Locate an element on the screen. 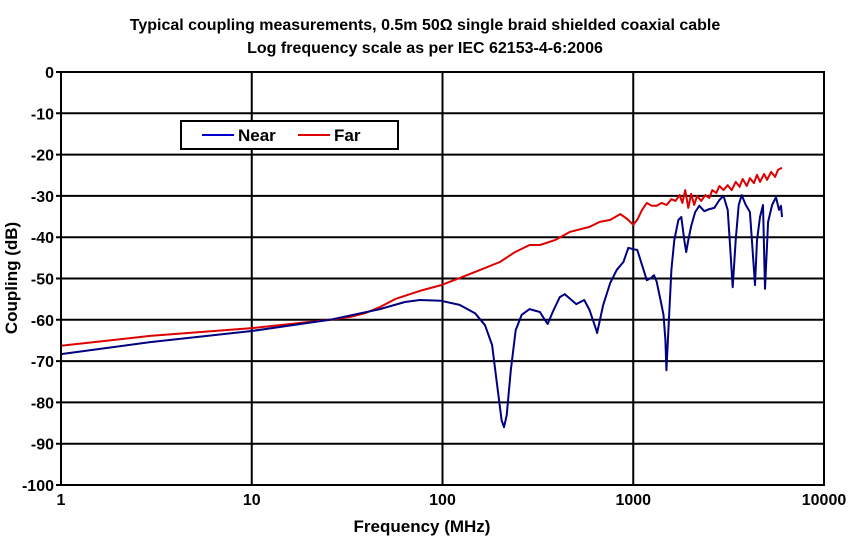  y-tick-label: -40 is located at coordinates (42, 238).